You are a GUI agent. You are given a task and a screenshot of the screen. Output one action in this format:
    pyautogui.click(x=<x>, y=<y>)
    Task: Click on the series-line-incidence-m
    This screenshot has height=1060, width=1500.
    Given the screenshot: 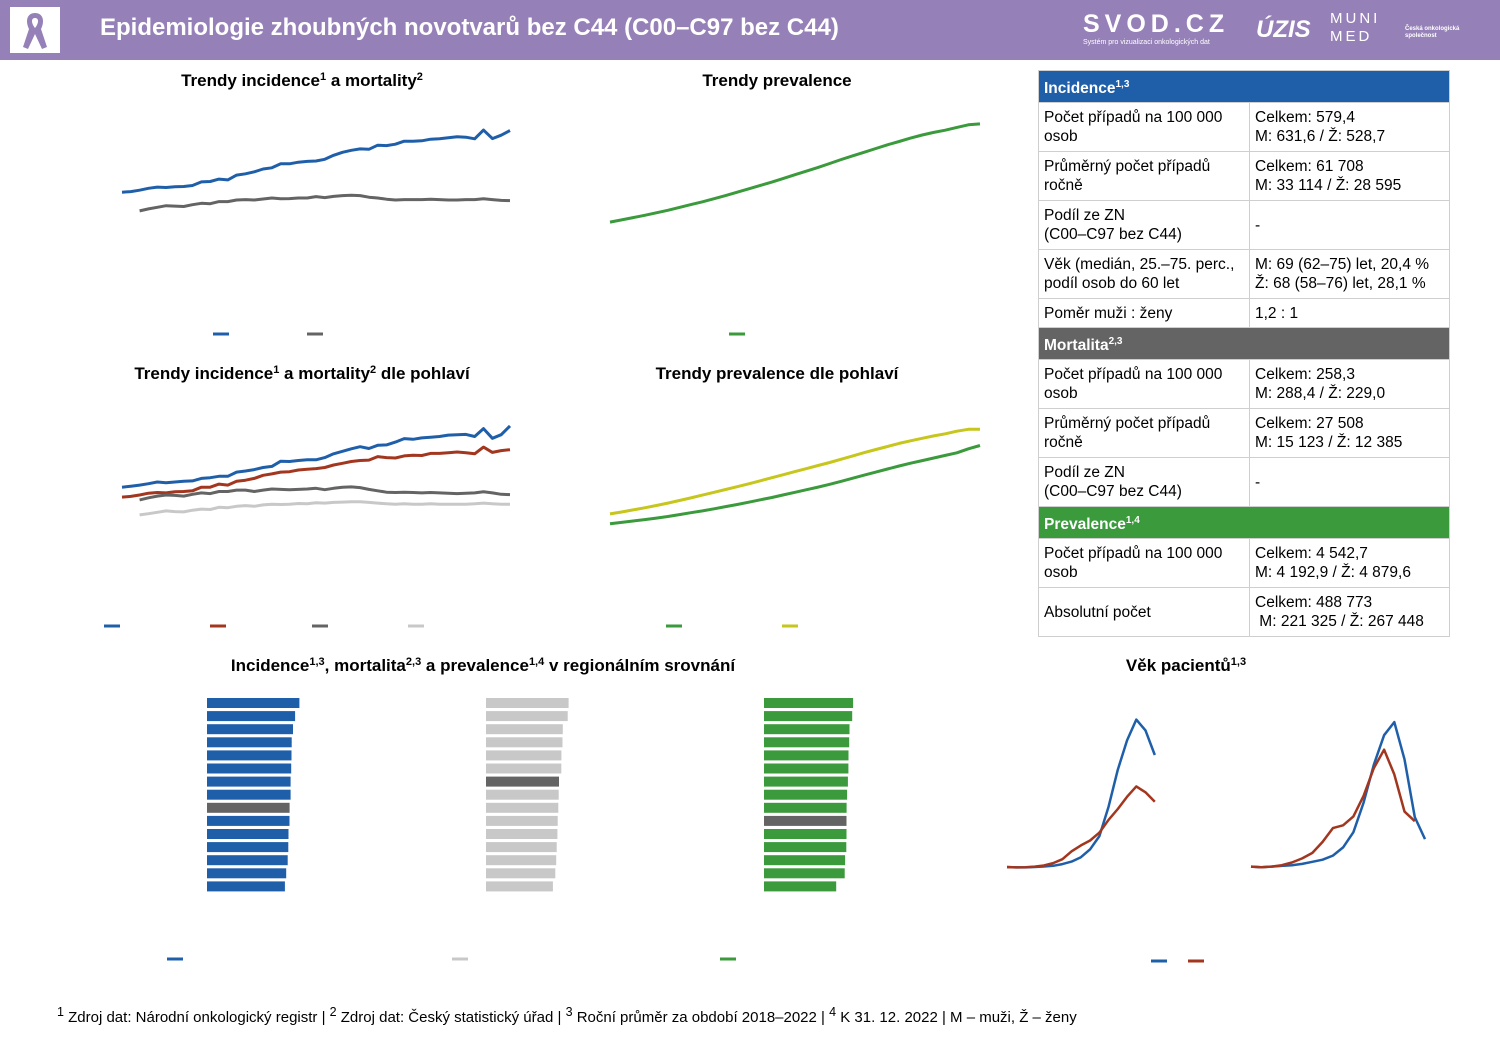 What is the action you would take?
    pyautogui.click(x=316, y=456)
    